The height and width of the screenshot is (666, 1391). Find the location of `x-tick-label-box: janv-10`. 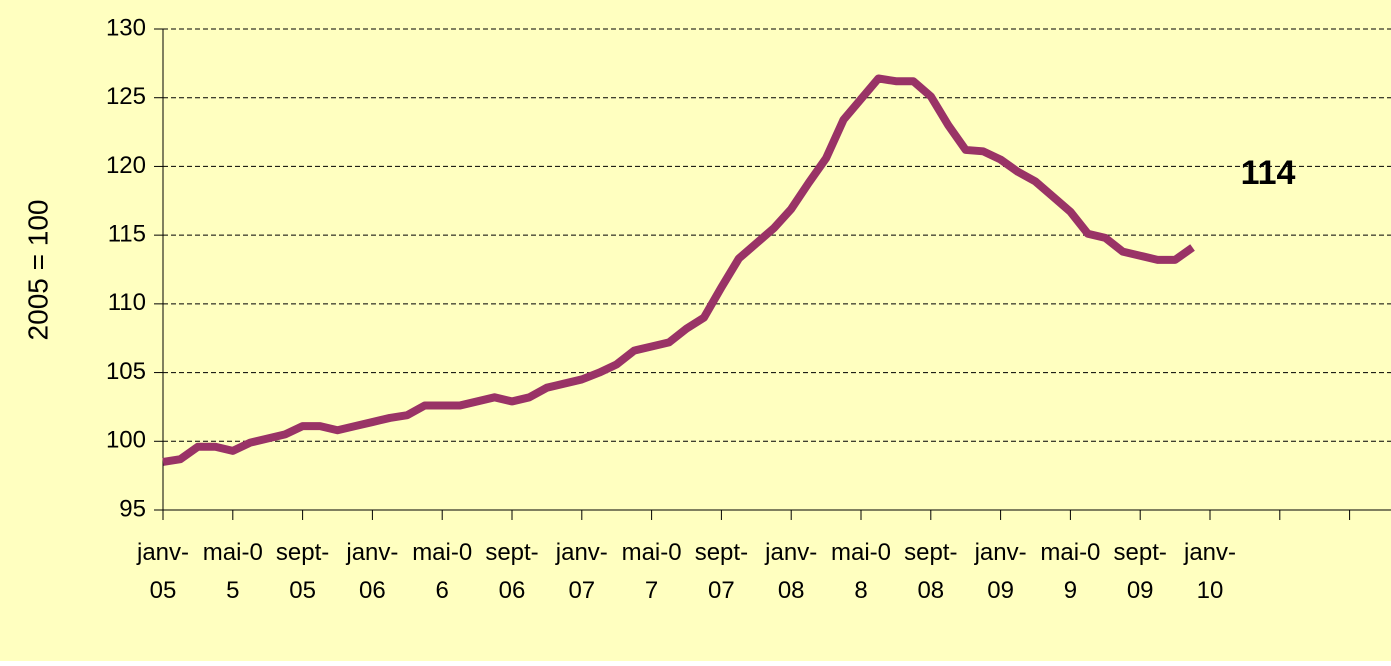

x-tick-label-box: janv-10 is located at coordinates (1210, 571).